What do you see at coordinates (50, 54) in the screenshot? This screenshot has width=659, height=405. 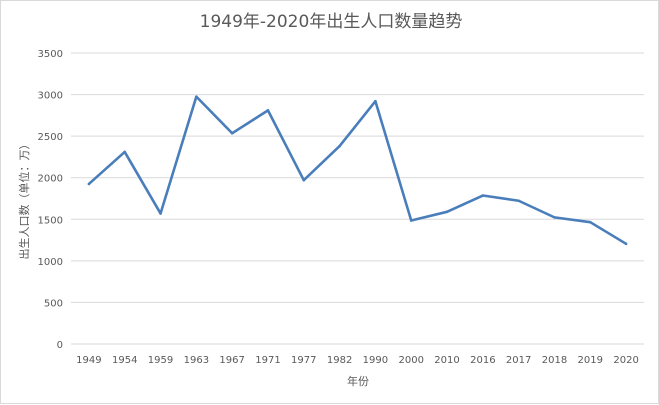 I see `y-tick-label: 3500` at bounding box center [50, 54].